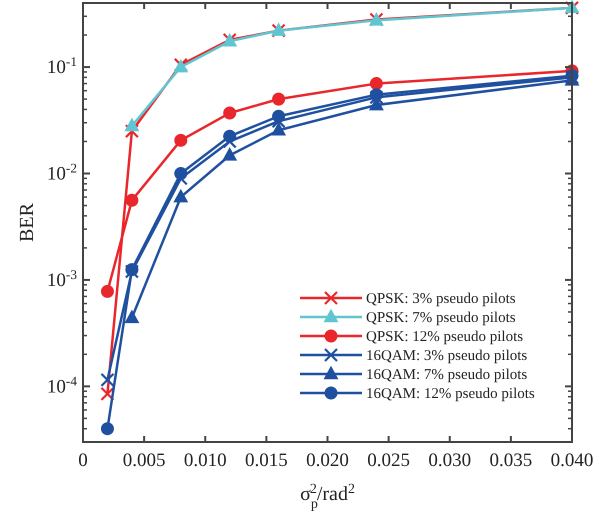 The height and width of the screenshot is (514, 606). Describe the element at coordinates (441, 318) in the screenshot. I see `legend-label: QPSK: 7% pseudo pilots` at that location.